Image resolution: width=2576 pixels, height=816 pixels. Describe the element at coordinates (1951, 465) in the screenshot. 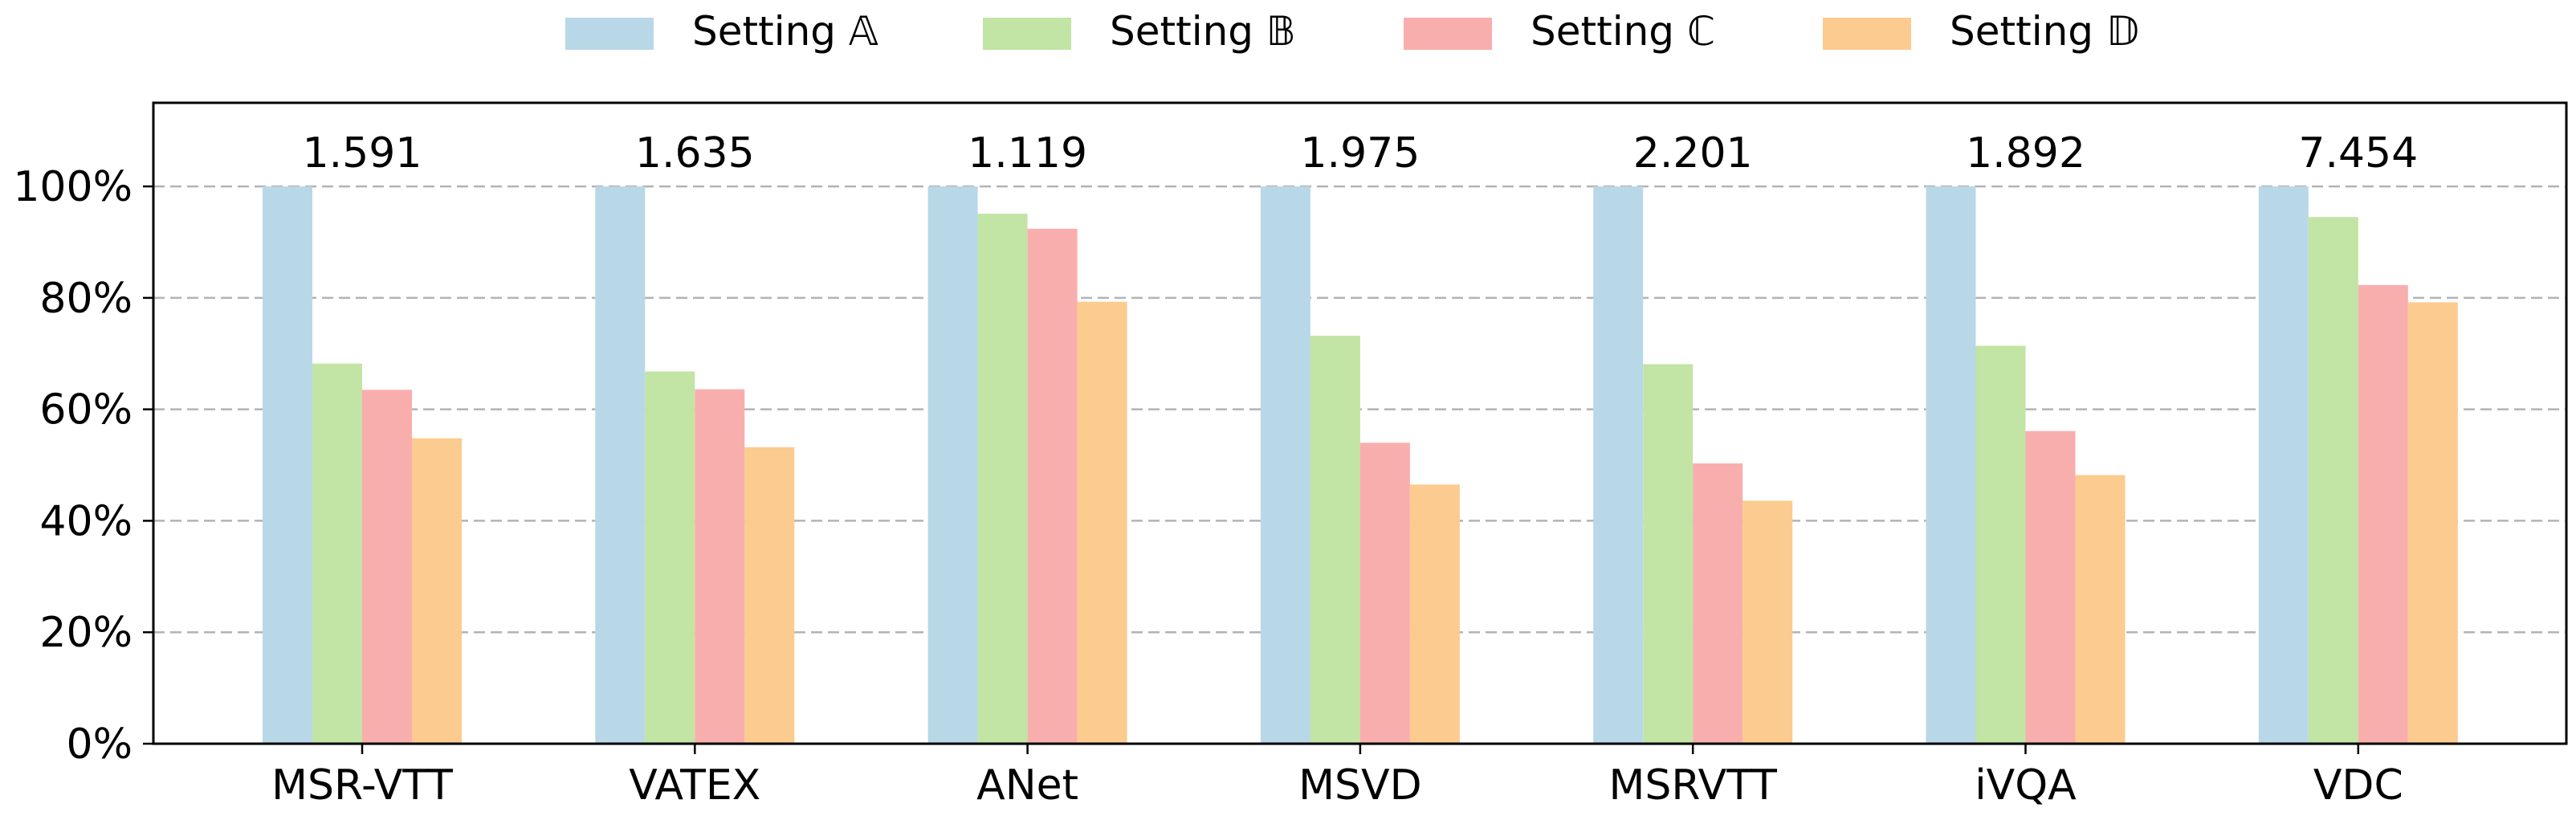

I see `bar-ivqa-s1` at that location.